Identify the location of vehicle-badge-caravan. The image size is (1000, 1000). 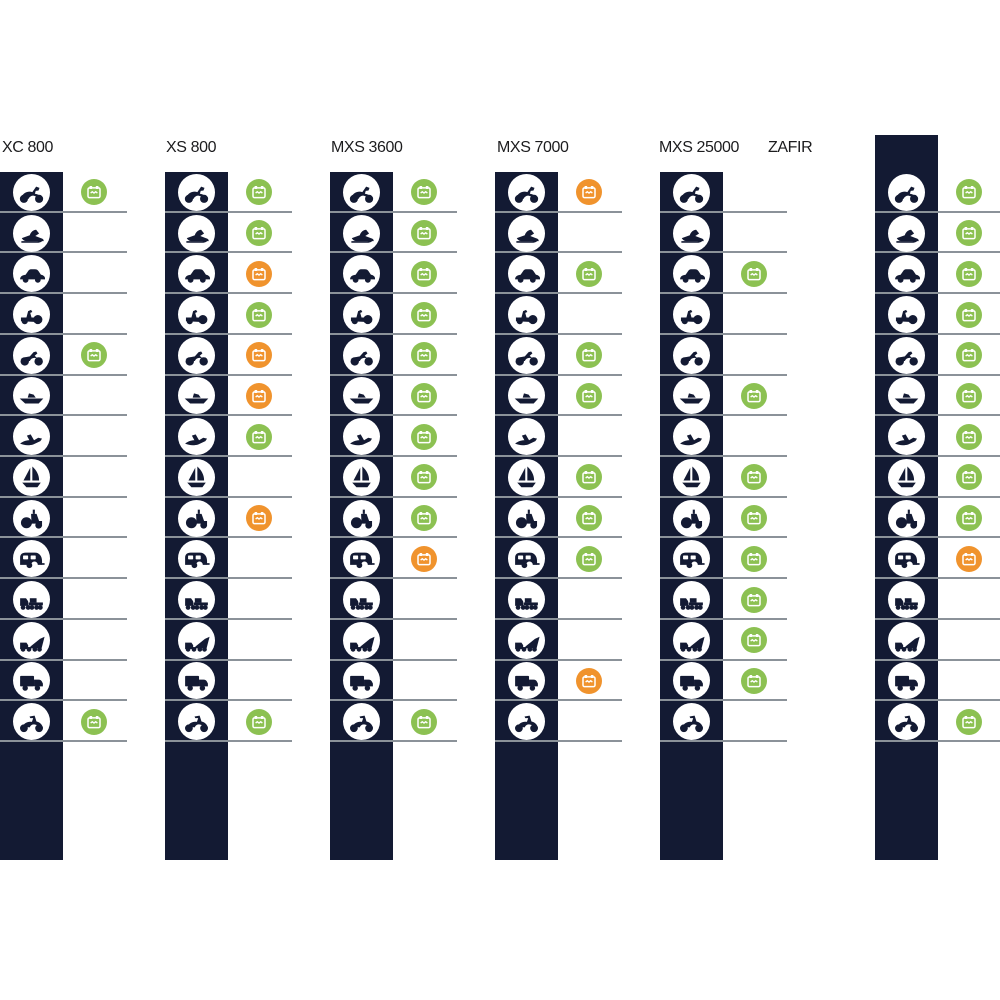
(31, 559).